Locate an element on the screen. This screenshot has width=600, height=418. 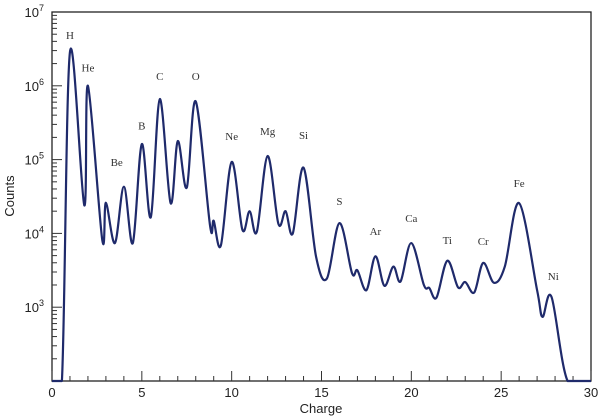
y-tick-label: 10⁶ is located at coordinates (34, 85).